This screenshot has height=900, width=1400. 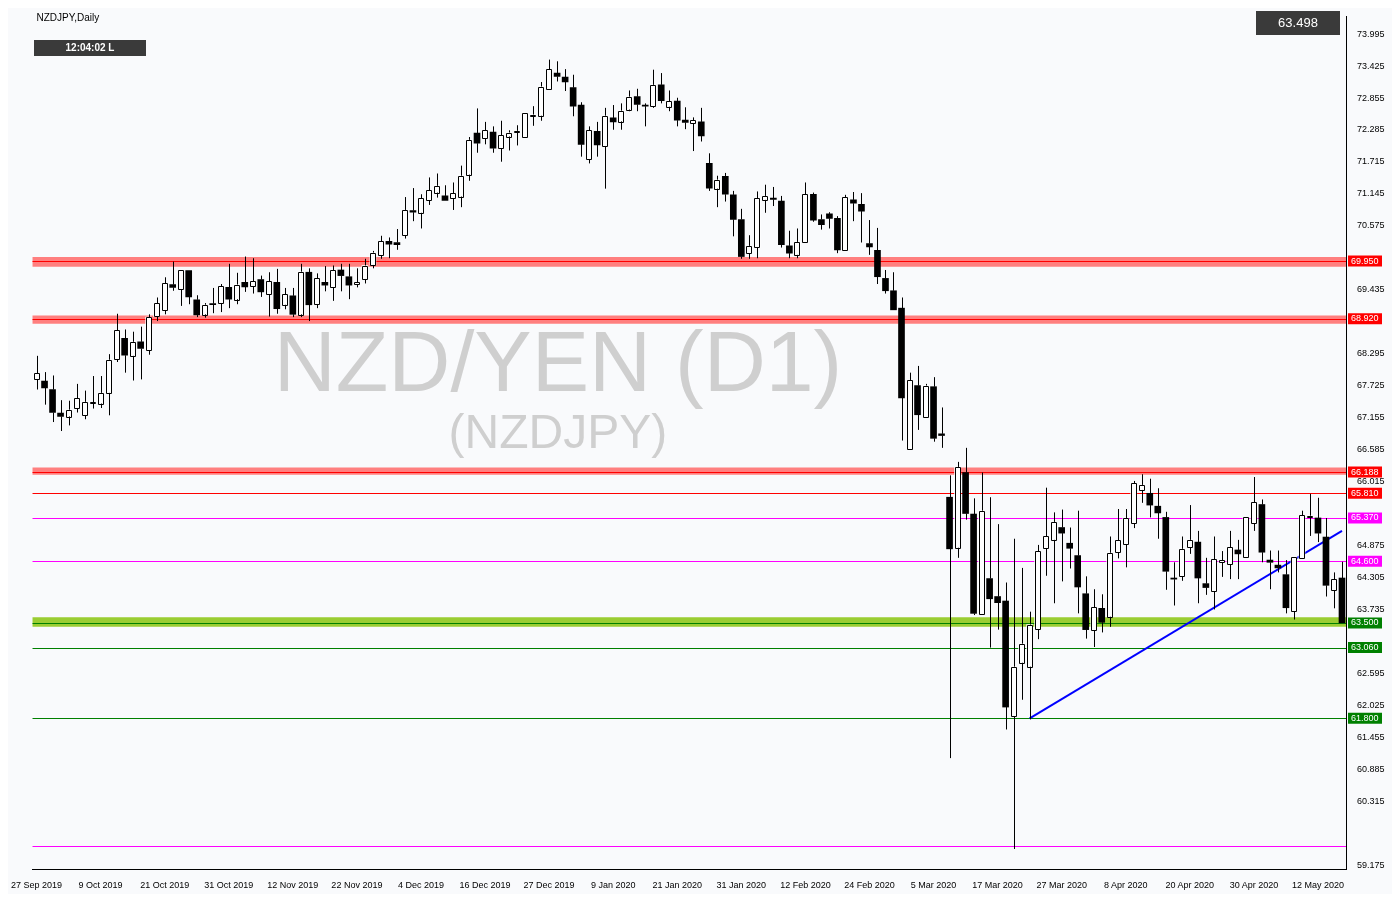 What do you see at coordinates (1298, 23) in the screenshot?
I see `price-box: 63.498` at bounding box center [1298, 23].